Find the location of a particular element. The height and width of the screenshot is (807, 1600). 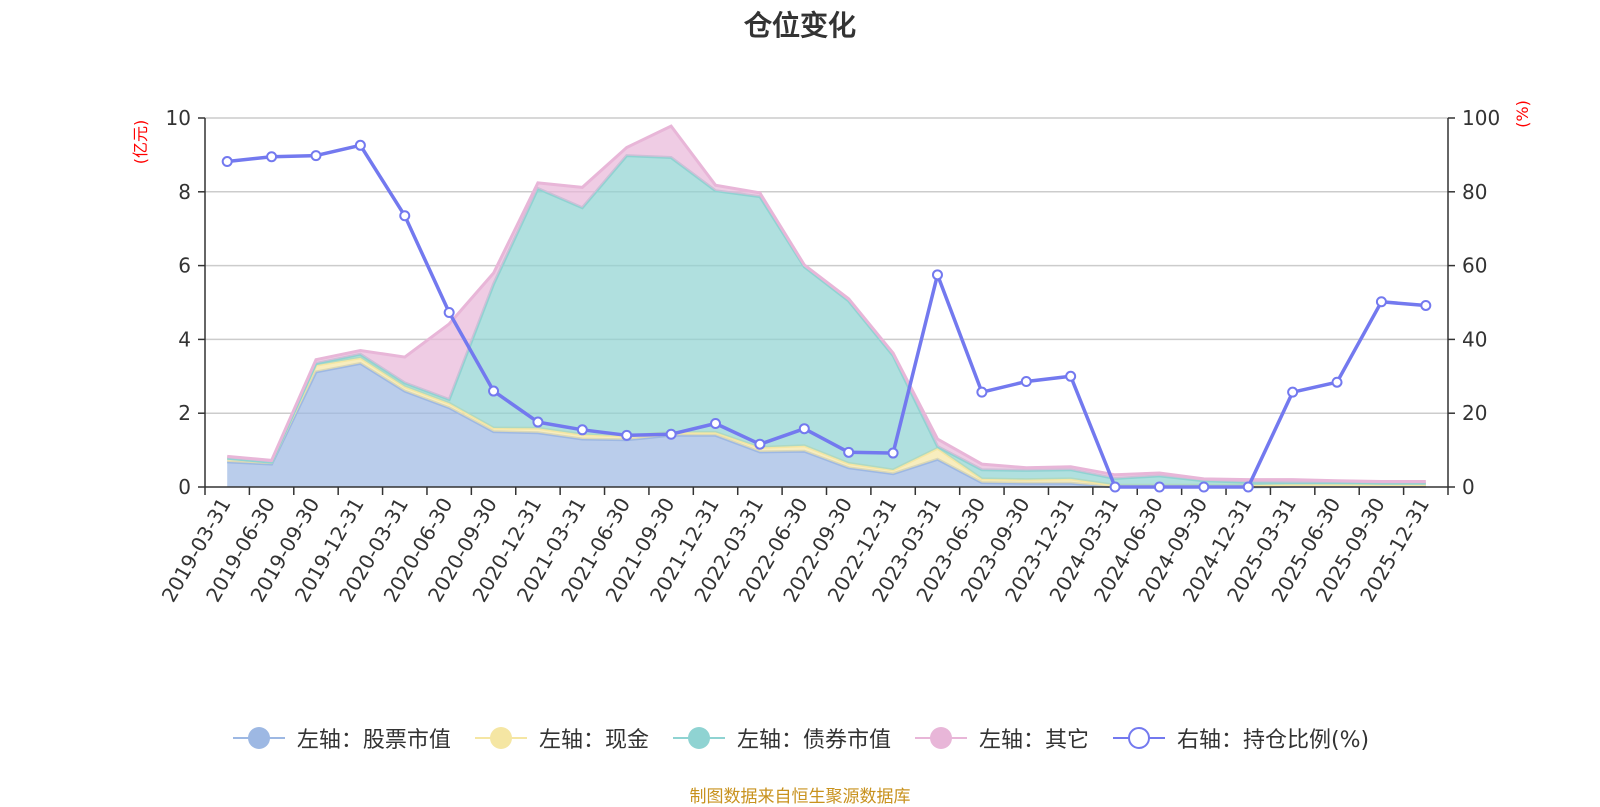

left-tick-label: 4 is located at coordinates (184, 339).